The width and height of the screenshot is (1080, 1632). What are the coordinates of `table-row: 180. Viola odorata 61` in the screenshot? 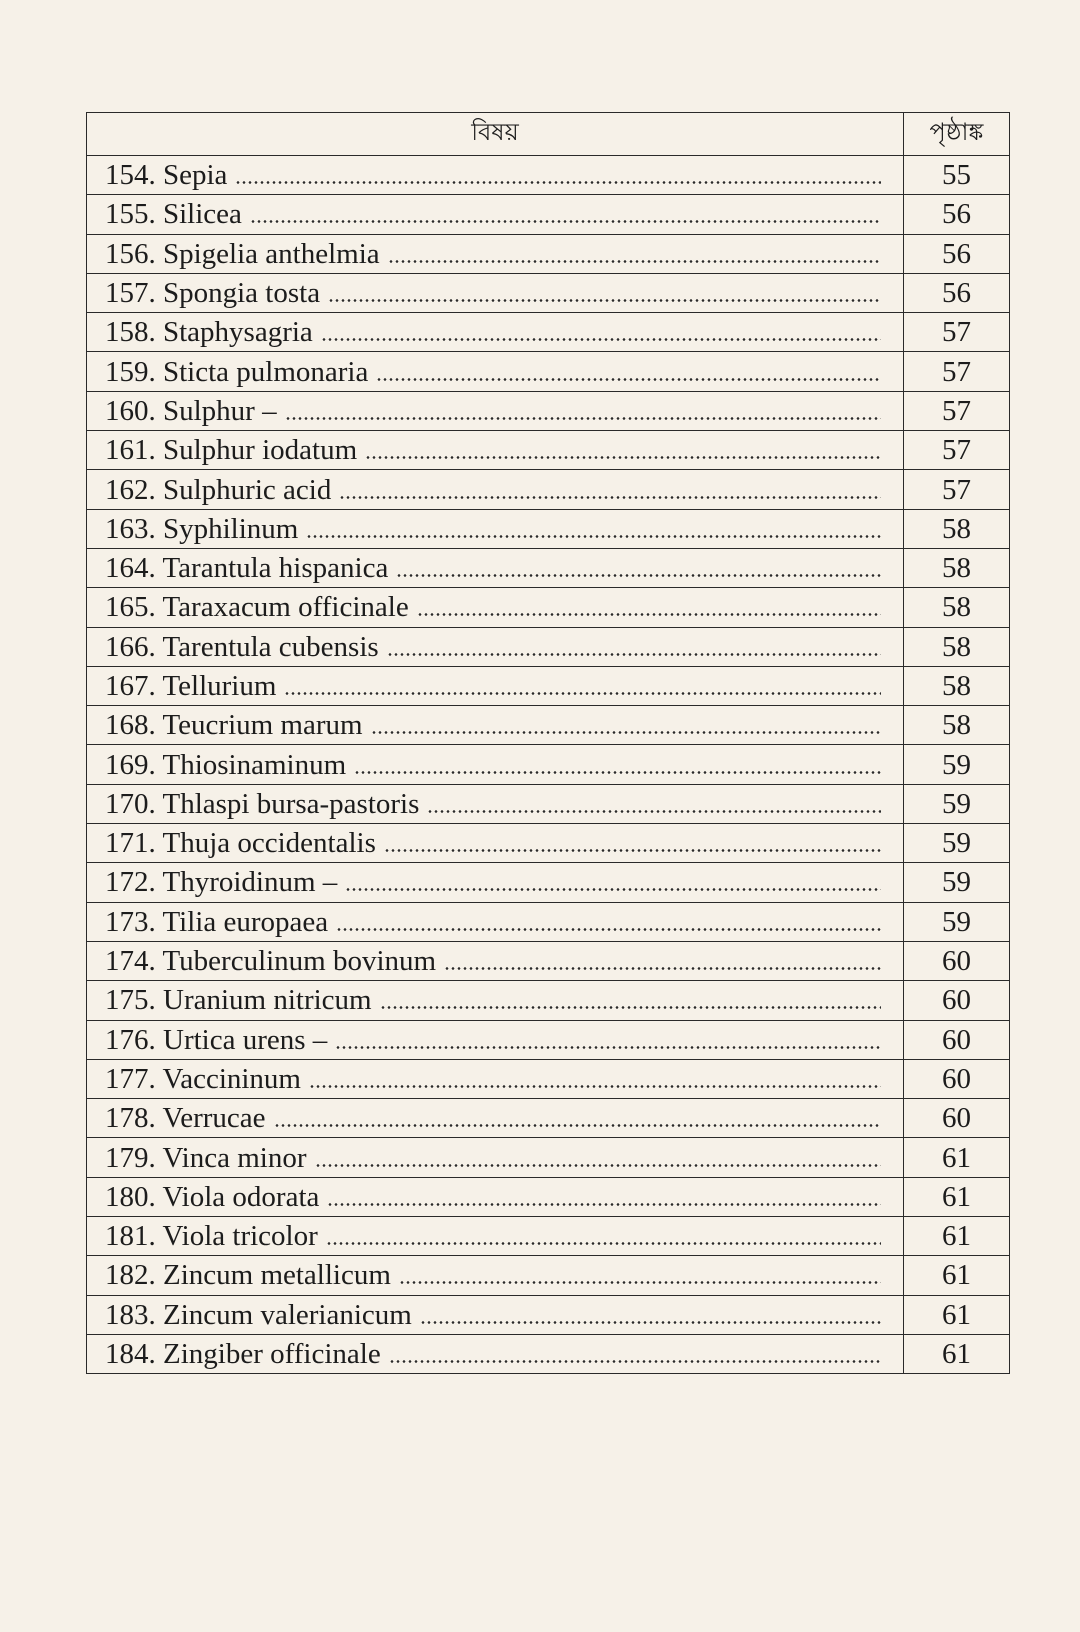 It's located at (548, 1197).